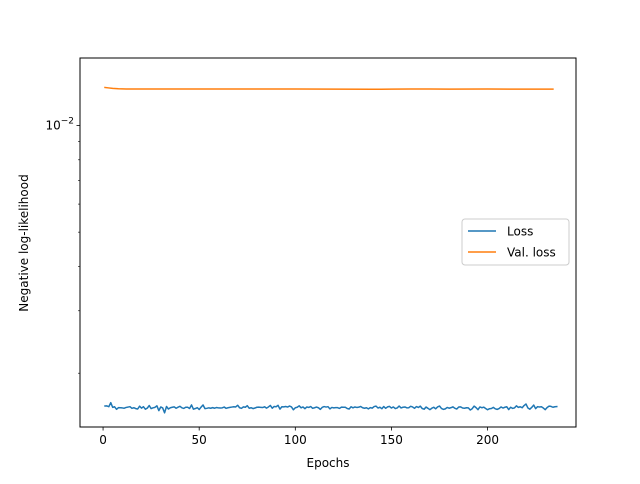  Describe the element at coordinates (199, 440) in the screenshot. I see `x-tick-label: 50` at that location.